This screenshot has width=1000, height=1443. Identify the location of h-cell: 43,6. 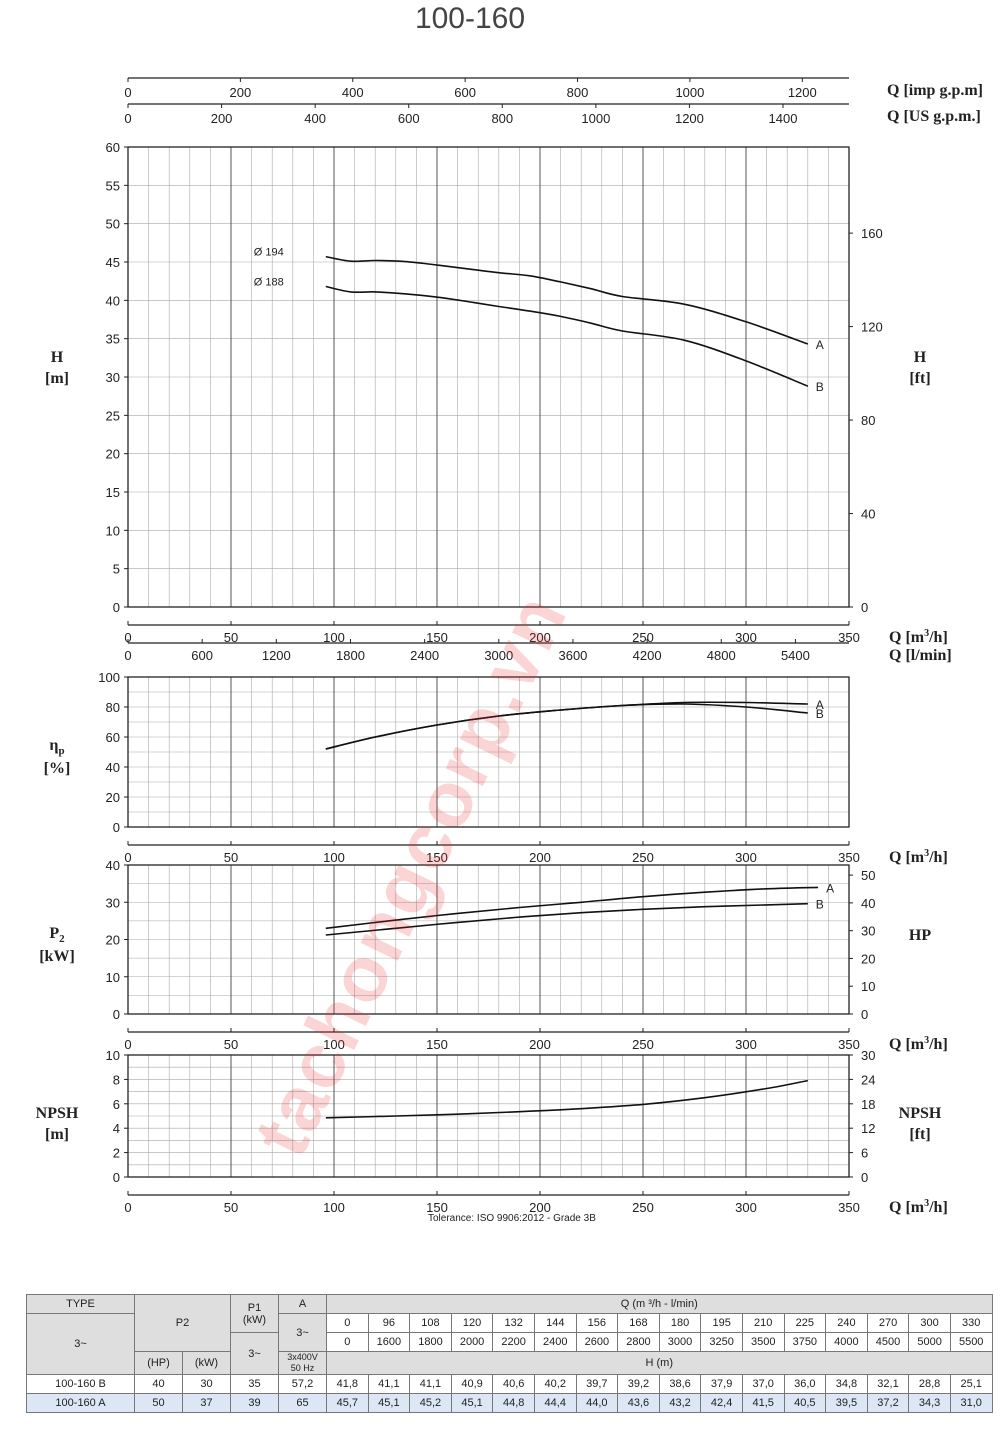
(638, 1403).